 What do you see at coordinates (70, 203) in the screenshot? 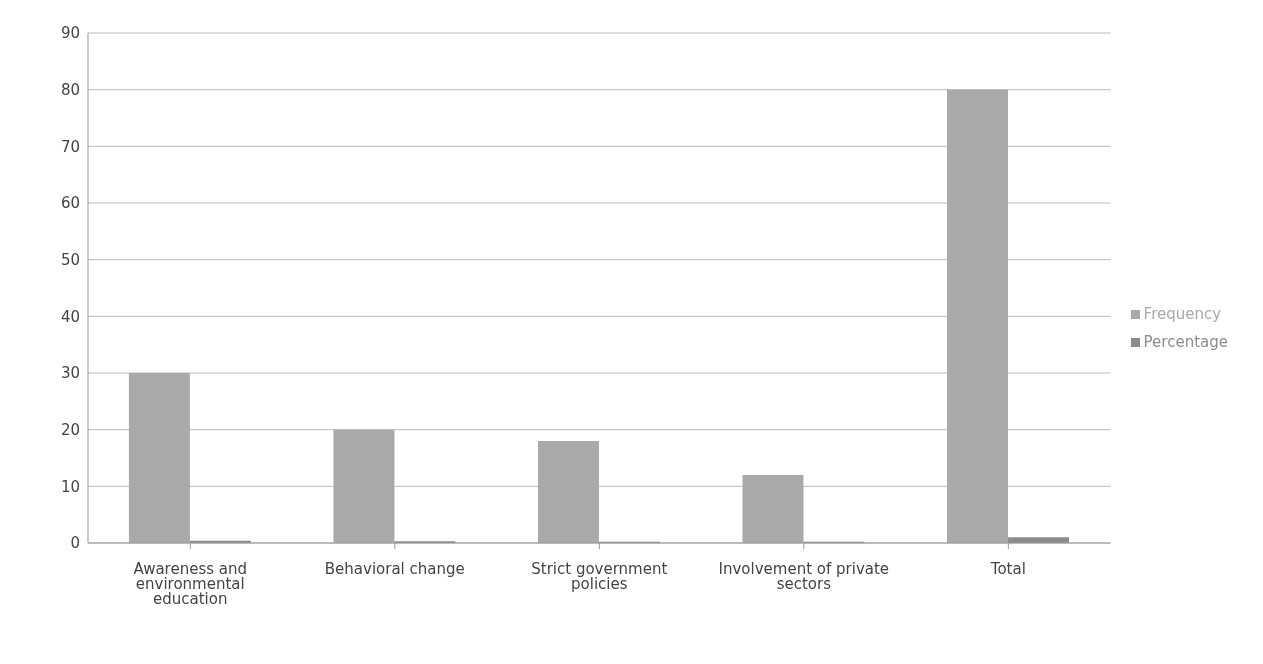
I see `y-tick-label: 60` at bounding box center [70, 203].